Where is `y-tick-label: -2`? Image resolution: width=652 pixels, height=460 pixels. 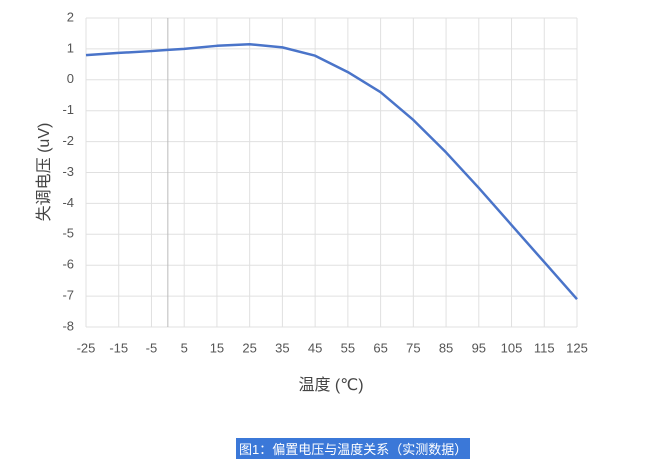 y-tick-label: -2 is located at coordinates (68, 140).